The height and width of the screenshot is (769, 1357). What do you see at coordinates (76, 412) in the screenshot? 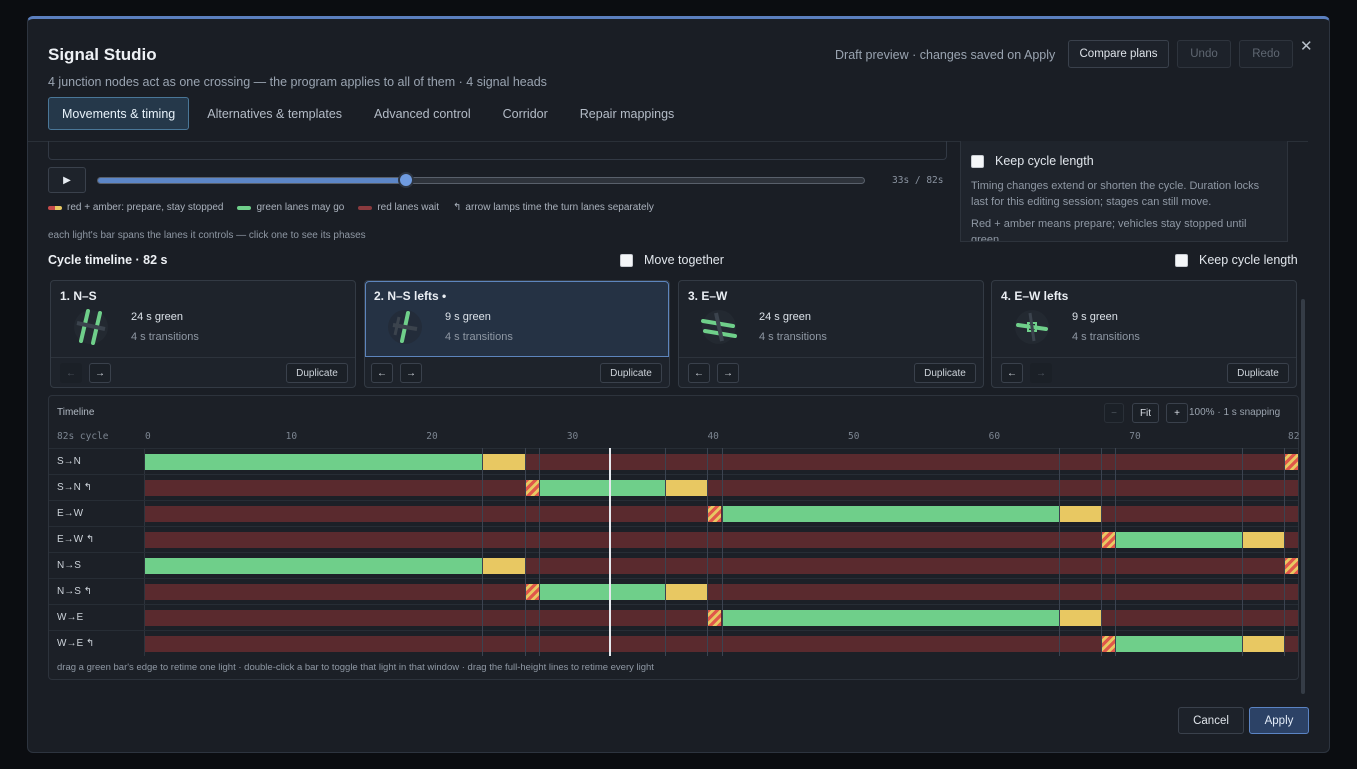
I see `timeline-title: Timeline` at bounding box center [76, 412].